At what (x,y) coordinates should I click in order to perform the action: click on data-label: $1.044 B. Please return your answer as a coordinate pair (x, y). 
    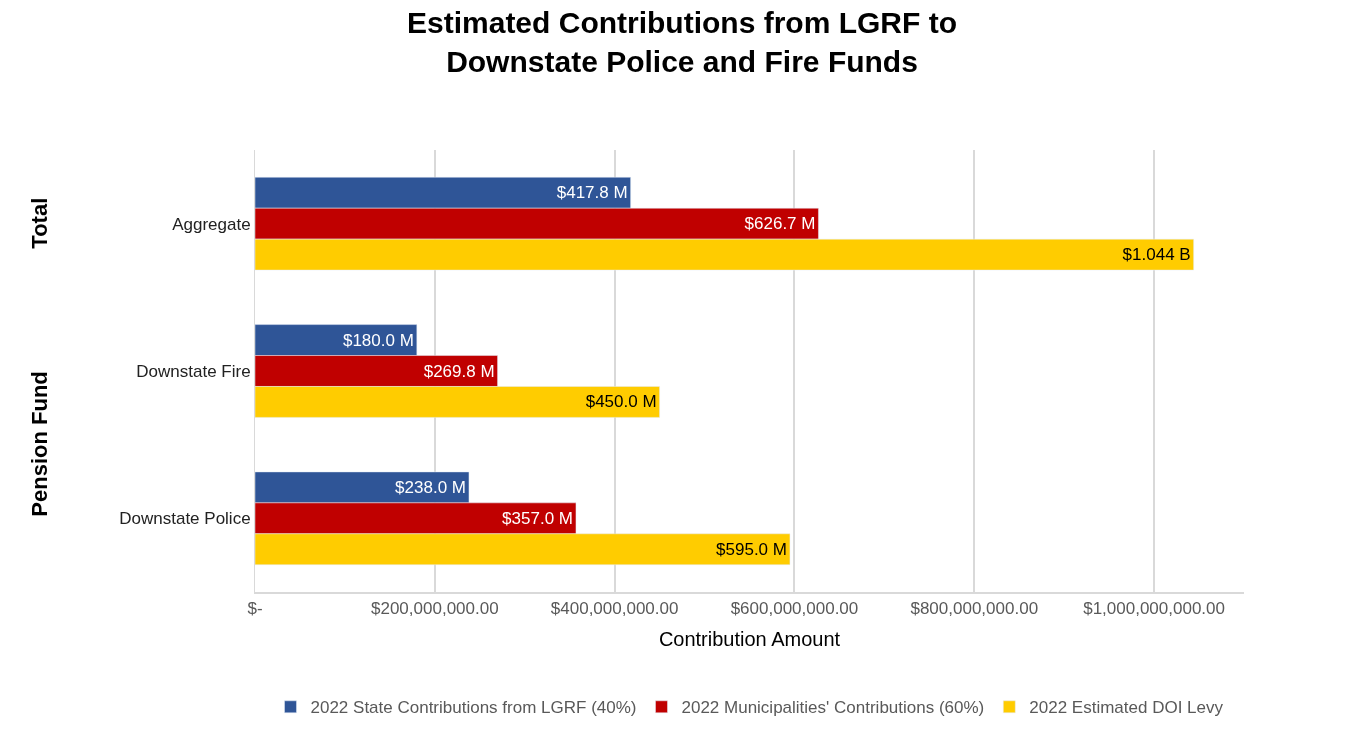
    Looking at the image, I should click on (1156, 255).